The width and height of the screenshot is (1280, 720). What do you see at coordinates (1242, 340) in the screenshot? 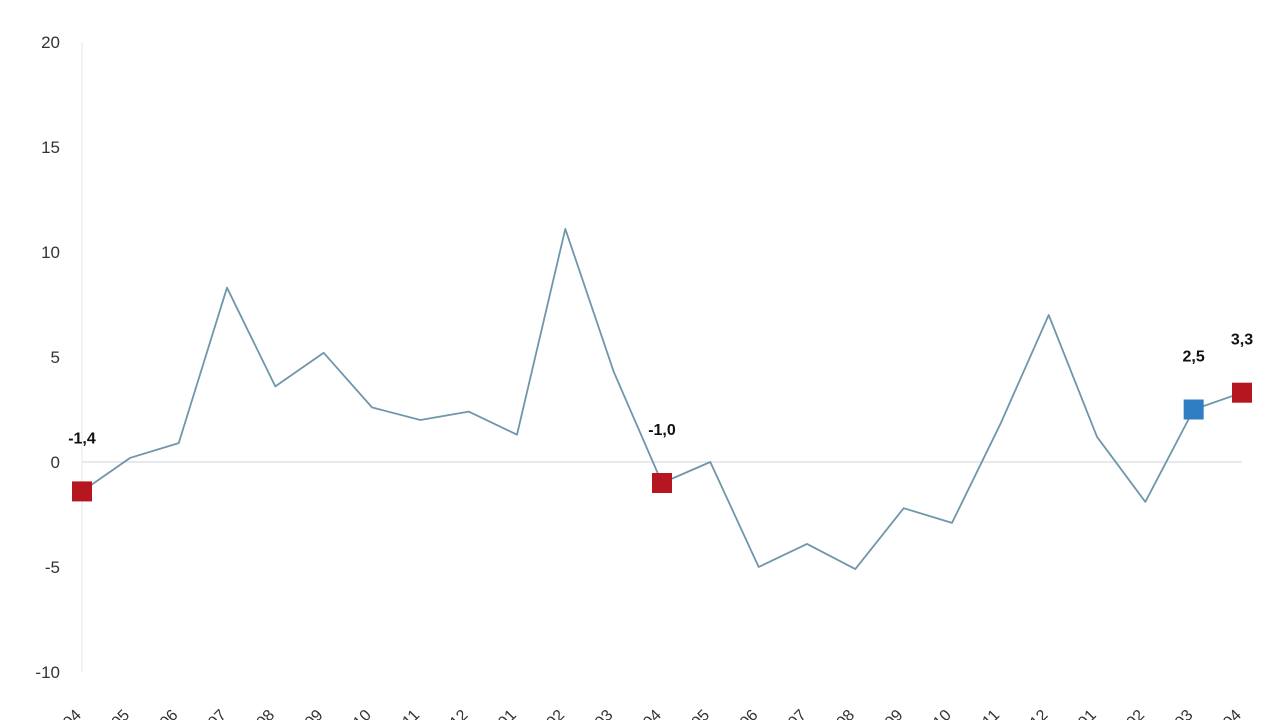
I see `data-label: 3,3` at bounding box center [1242, 340].